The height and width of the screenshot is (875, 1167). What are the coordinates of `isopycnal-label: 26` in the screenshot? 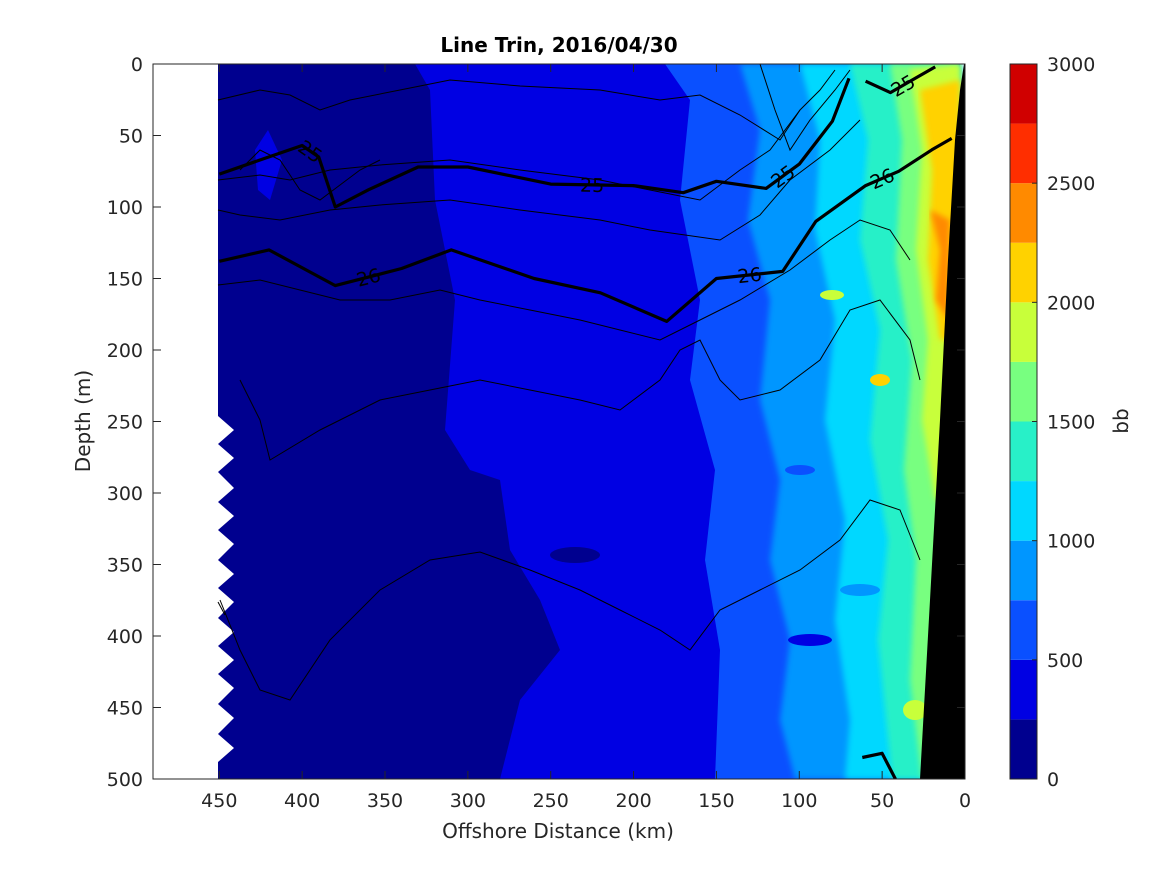 It's located at (749, 276).